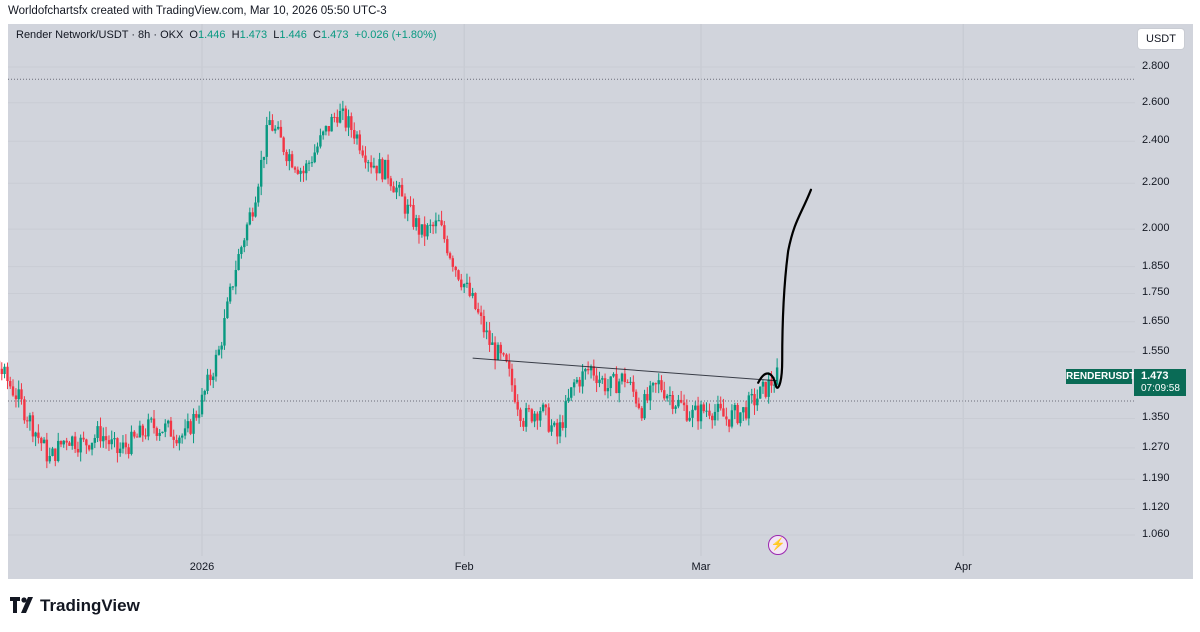  I want to click on close-label: C, so click(317, 35).